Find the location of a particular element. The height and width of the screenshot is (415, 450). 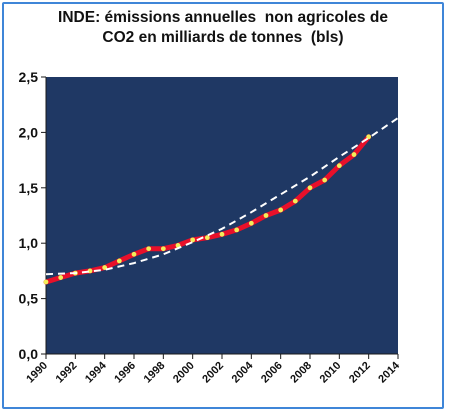

y-tick-label: 0,5 is located at coordinates (29, 299).